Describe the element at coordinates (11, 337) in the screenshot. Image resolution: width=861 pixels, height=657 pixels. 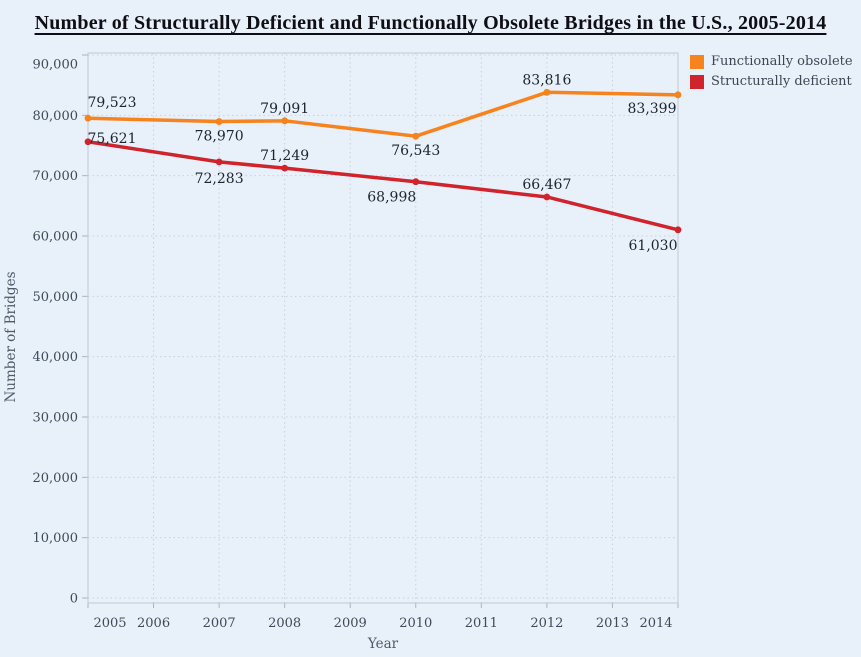
I see `y-axis-title: Number of Bridges` at that location.